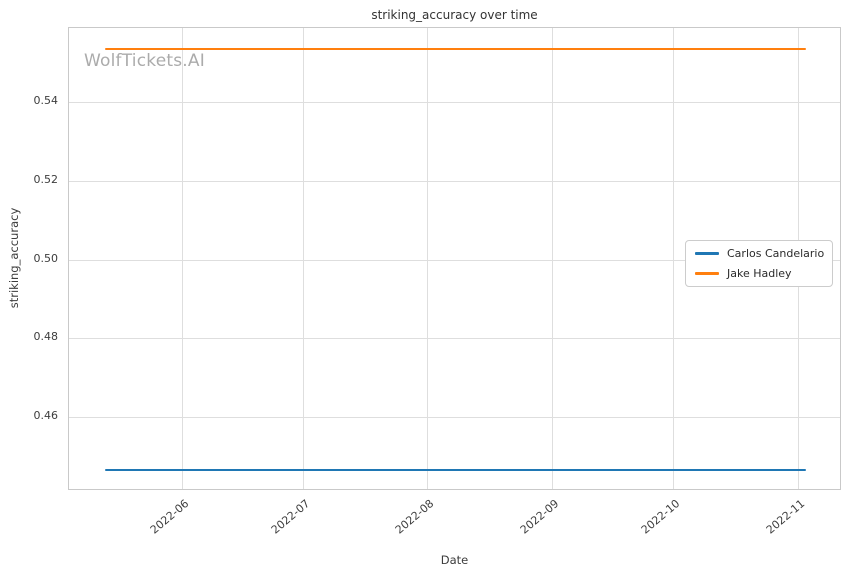 The image size is (852, 575). I want to click on y-tick-label: 0.50, so click(46, 258).